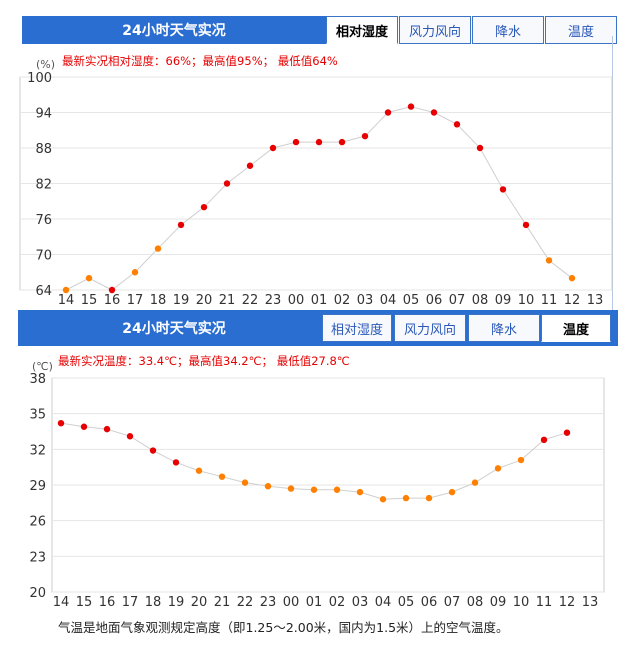 This screenshot has height=659, width=636. What do you see at coordinates (222, 602) in the screenshot?
I see `x-tick-label: 21` at bounding box center [222, 602].